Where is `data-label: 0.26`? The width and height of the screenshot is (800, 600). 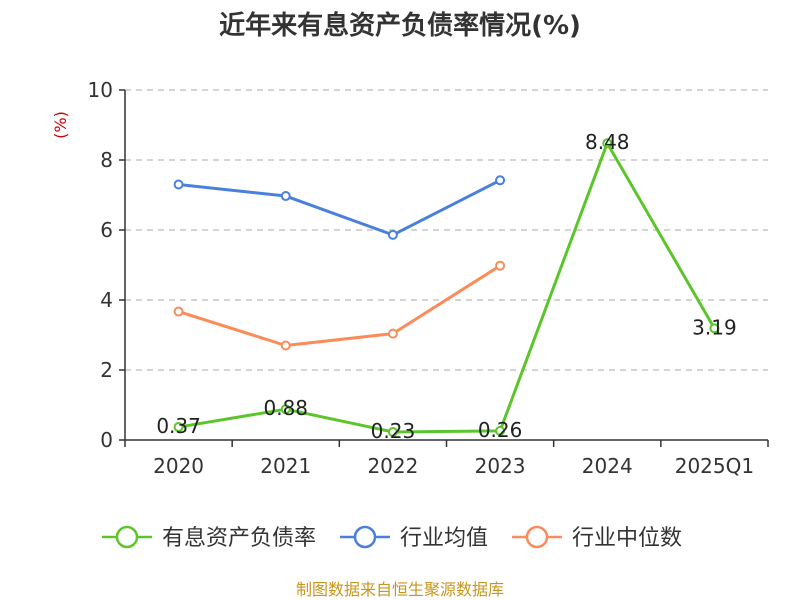 data-label: 0.26 is located at coordinates (500, 430).